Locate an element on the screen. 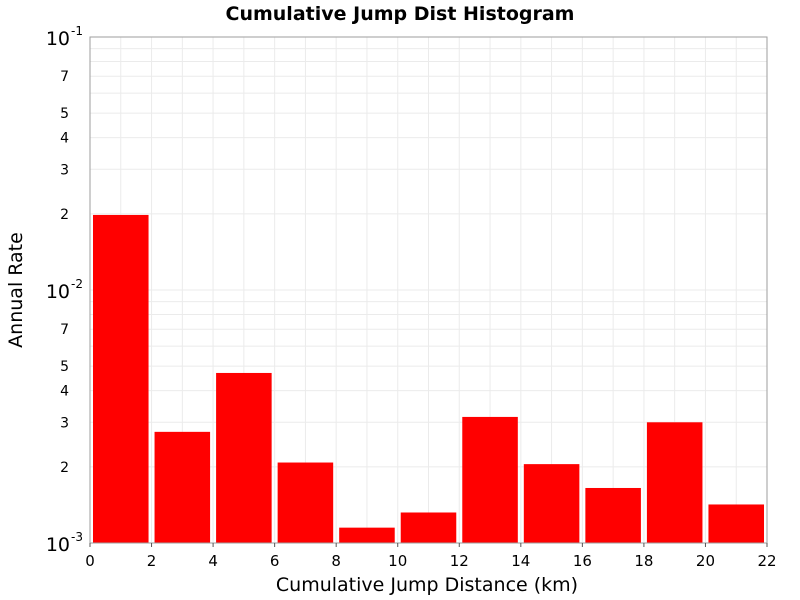  x-tick-label: 14 is located at coordinates (520, 561).